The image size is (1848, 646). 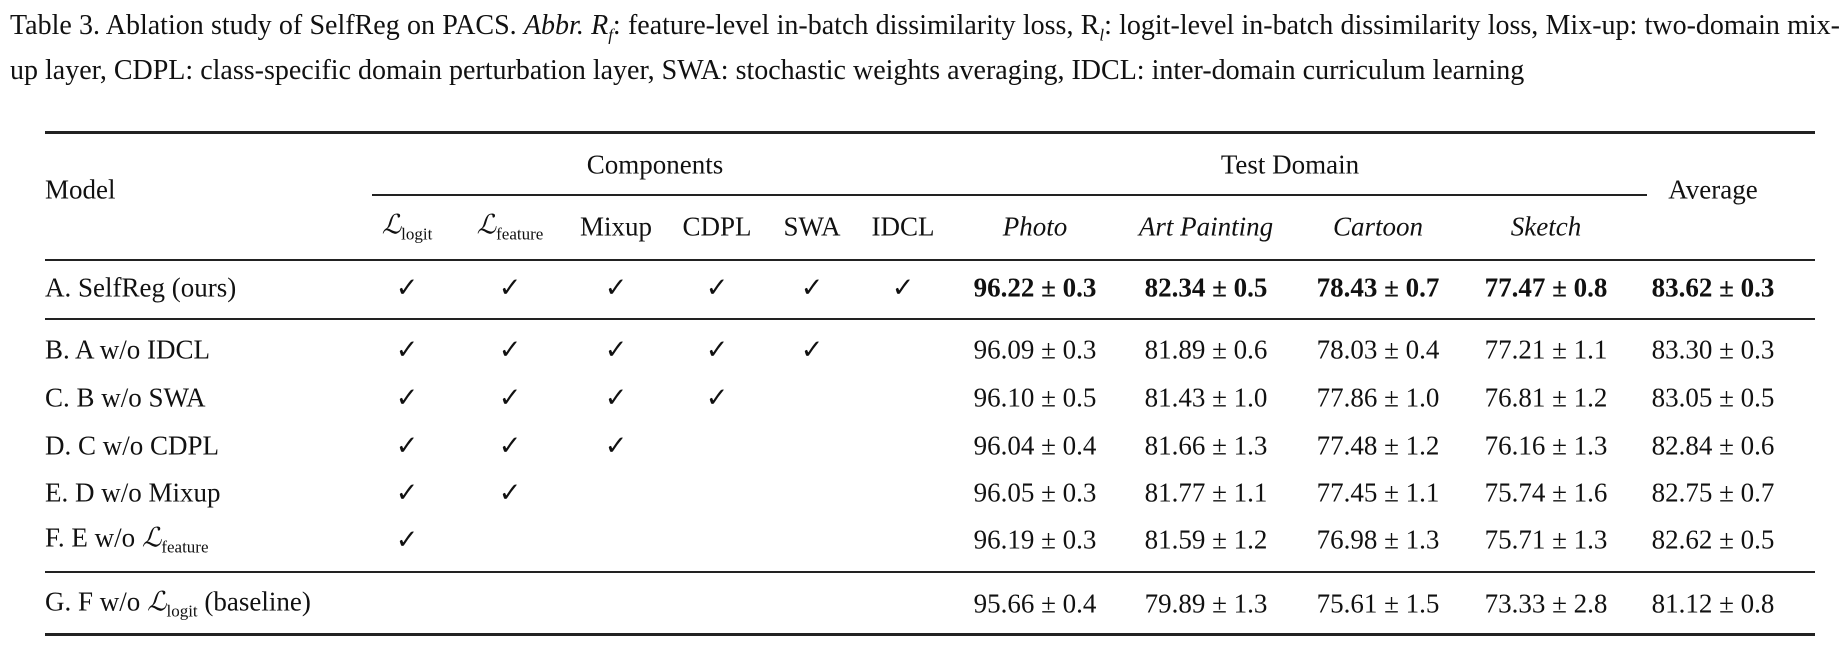 What do you see at coordinates (132, 445) in the screenshot?
I see `model-name: D. C w/o CDPL` at bounding box center [132, 445].